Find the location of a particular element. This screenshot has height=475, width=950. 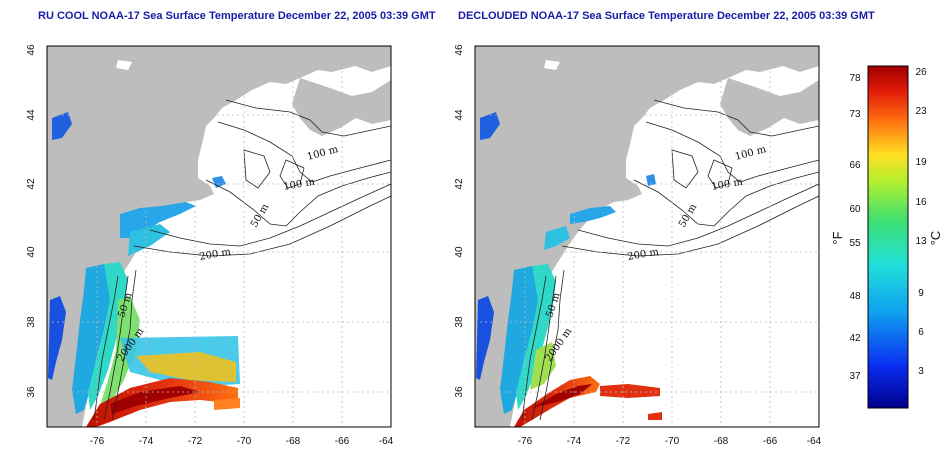

fahrenheit-label: °F is located at coordinates (837, 237).